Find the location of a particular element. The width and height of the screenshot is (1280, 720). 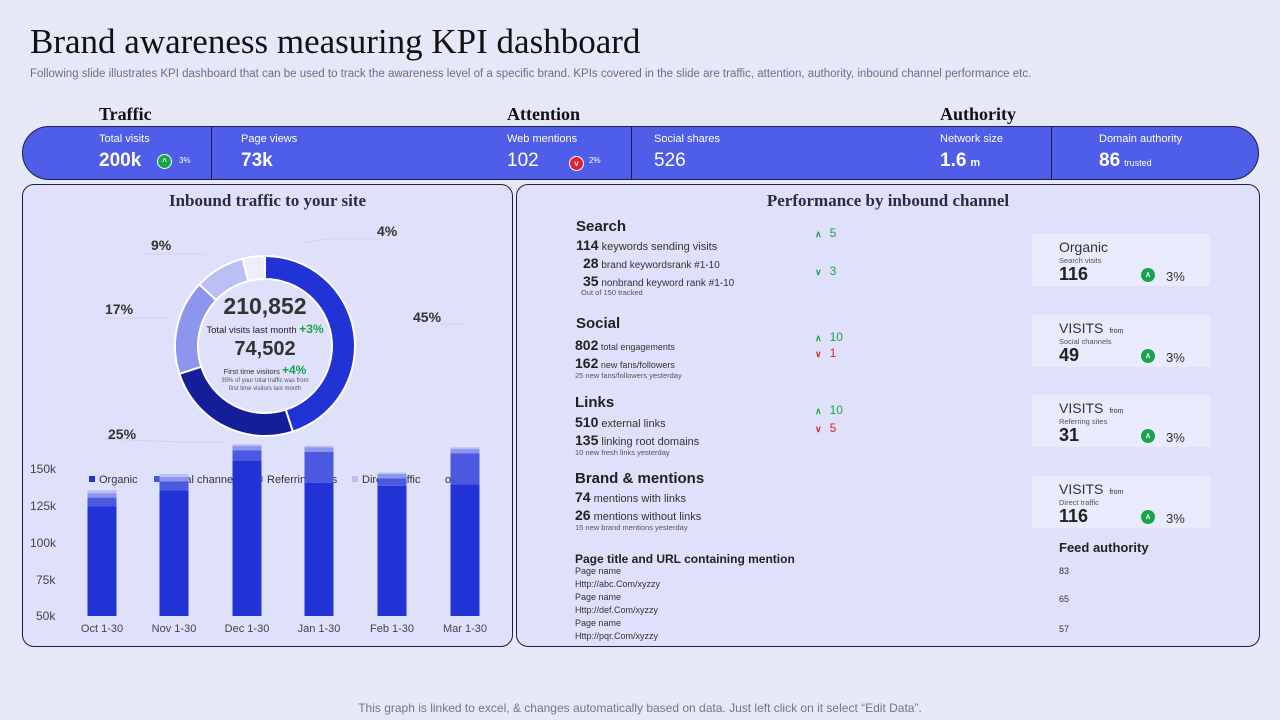

legend-organic: Organic is located at coordinates (113, 480).